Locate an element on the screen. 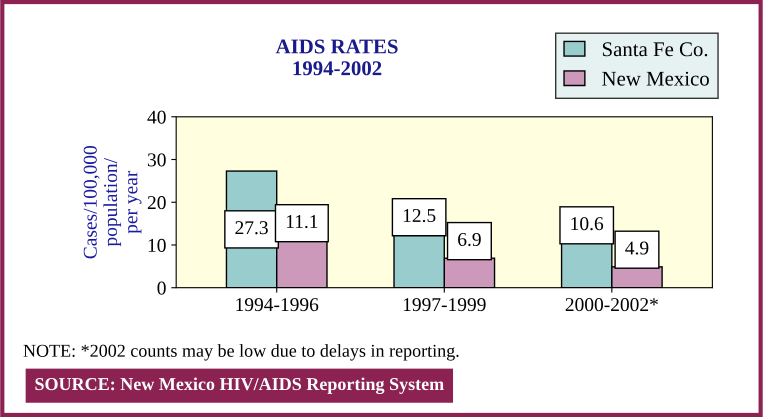 Image resolution: width=766 pixels, height=417 pixels. y-tick-label: 10 is located at coordinates (157, 245).